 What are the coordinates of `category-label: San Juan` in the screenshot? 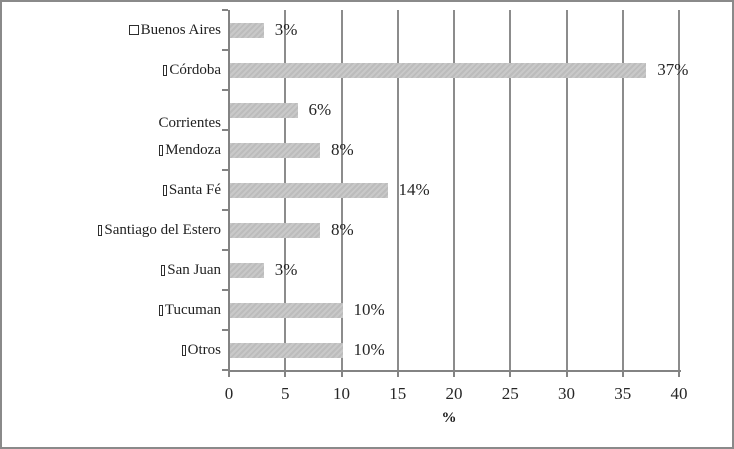 It's located at (113, 270).